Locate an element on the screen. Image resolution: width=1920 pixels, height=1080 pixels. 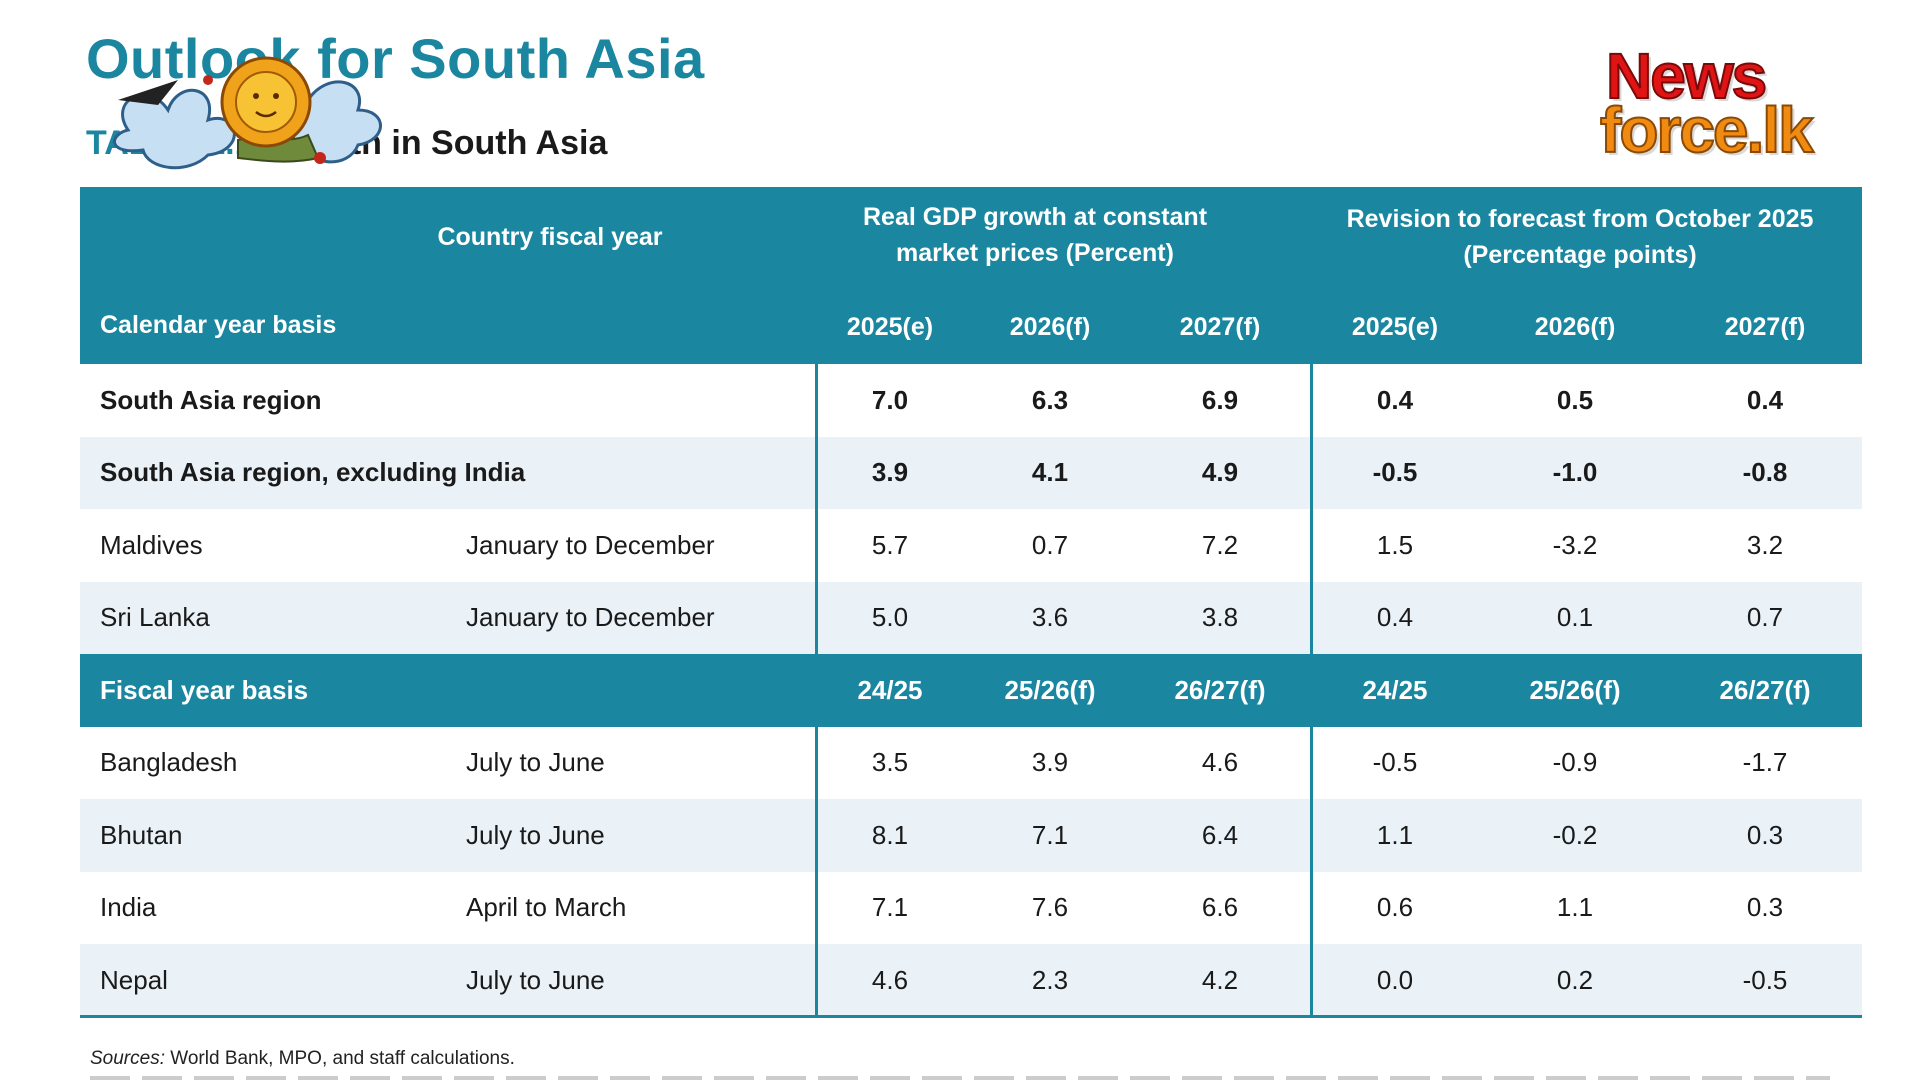
row-value: 3.8 is located at coordinates (1220, 617).